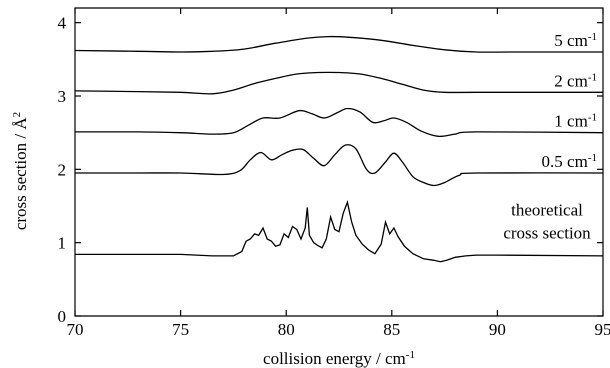  I want to click on x-tick-label: 95, so click(602, 329).